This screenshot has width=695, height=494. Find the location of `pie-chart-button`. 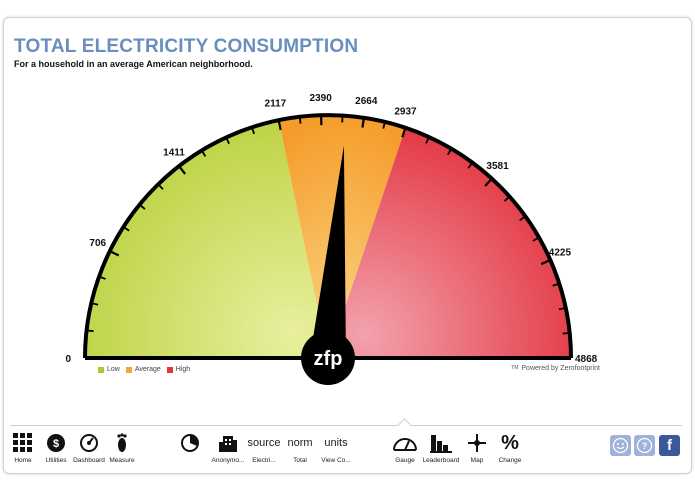

pie-chart-button is located at coordinates (190, 443).